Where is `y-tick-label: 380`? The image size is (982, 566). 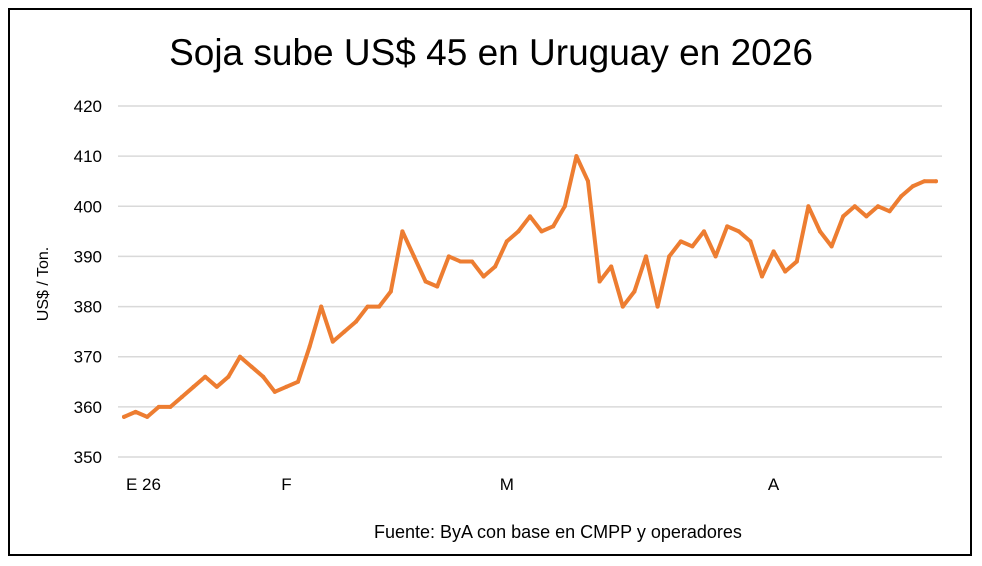 y-tick-label: 380 is located at coordinates (88, 307).